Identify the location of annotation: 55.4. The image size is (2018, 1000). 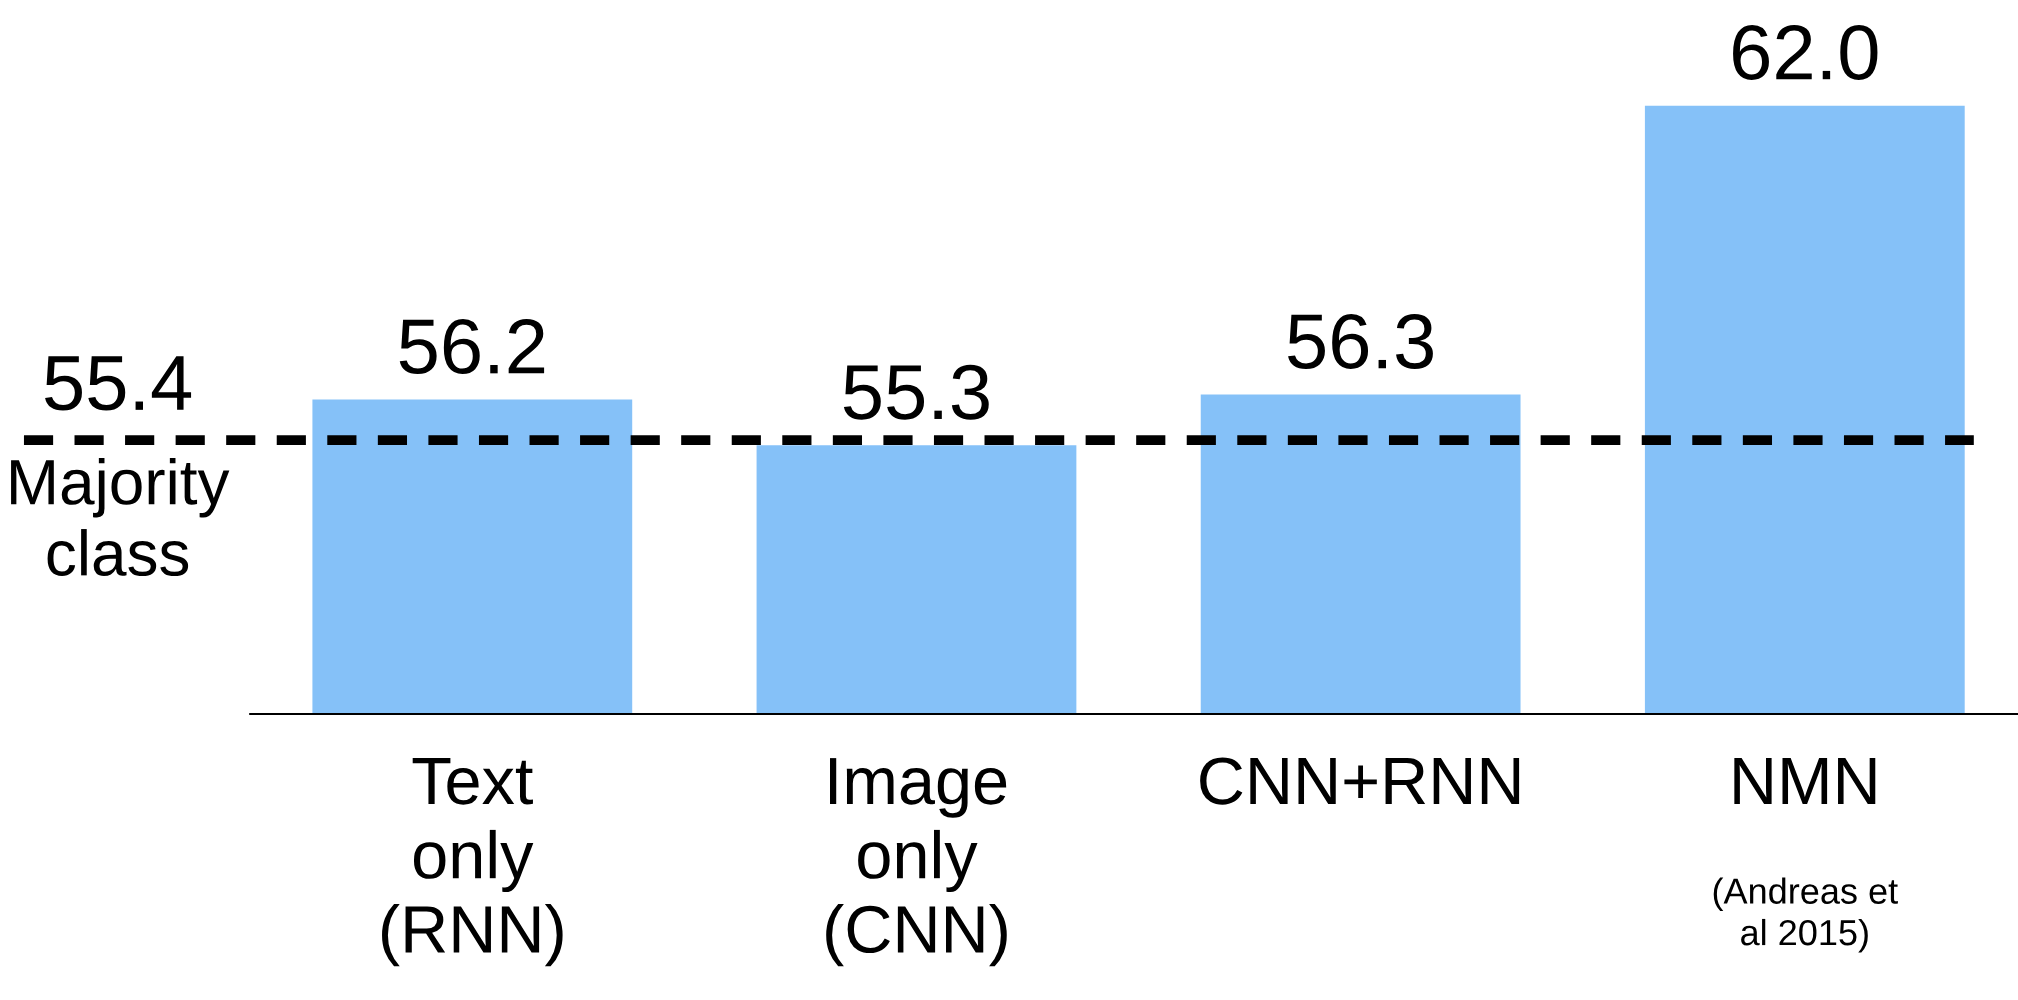
(118, 383).